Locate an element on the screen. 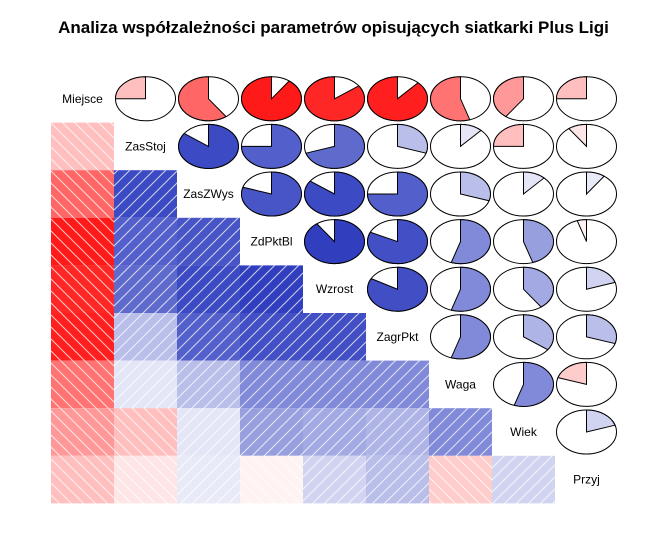  variable-label-waga: Waga is located at coordinates (460, 384).